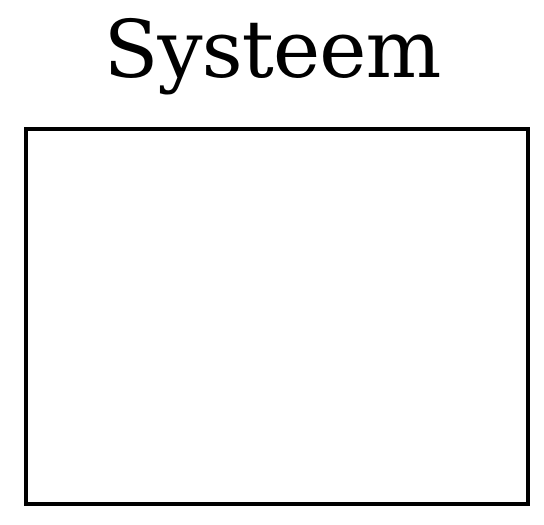 The height and width of the screenshot is (525, 544). What do you see at coordinates (272, 49) in the screenshot?
I see `system-title: Systeem` at bounding box center [272, 49].